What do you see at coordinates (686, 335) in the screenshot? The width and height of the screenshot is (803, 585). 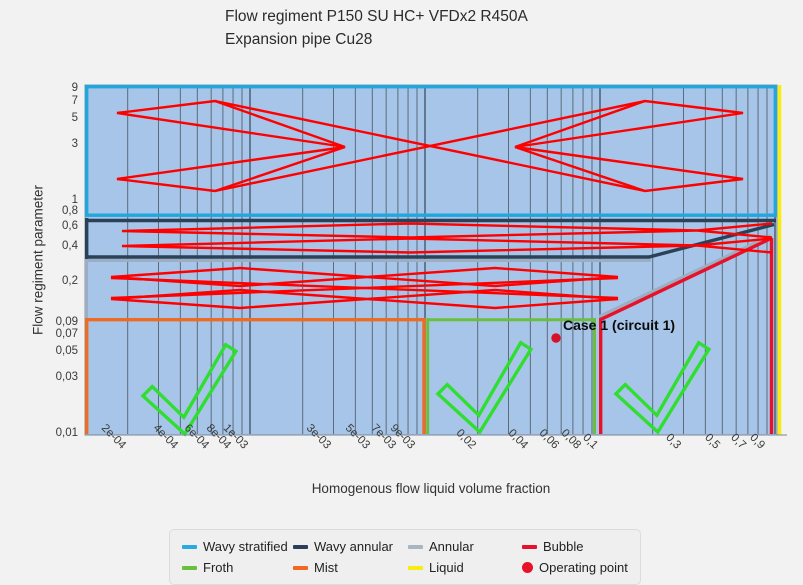 I see `bubble-border` at bounding box center [686, 335].